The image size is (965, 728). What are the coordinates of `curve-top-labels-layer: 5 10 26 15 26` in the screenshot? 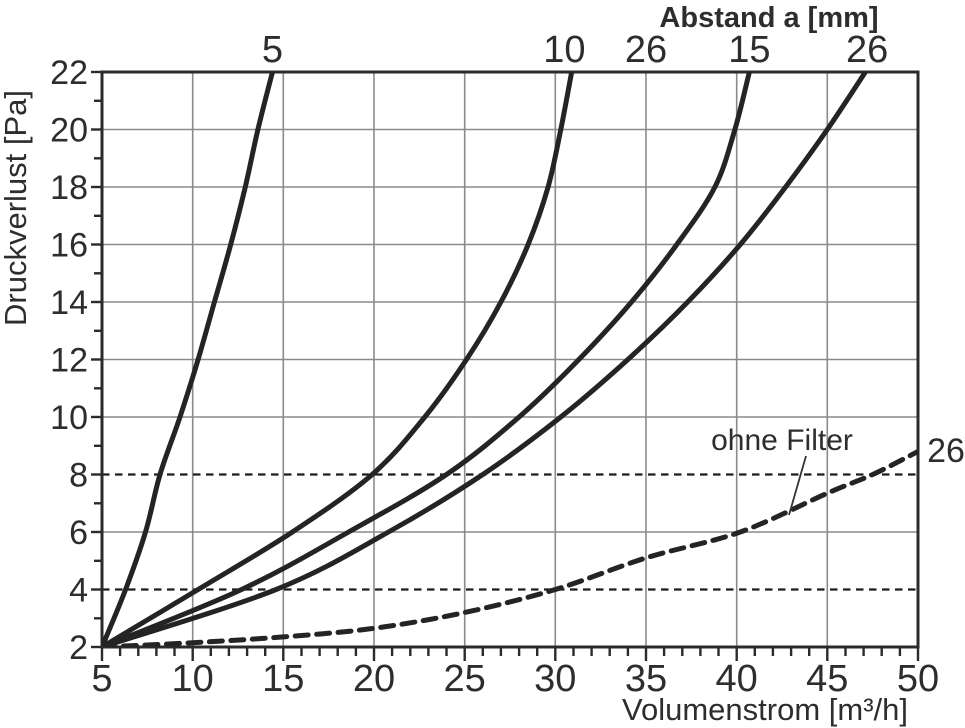 It's located at (575, 50).